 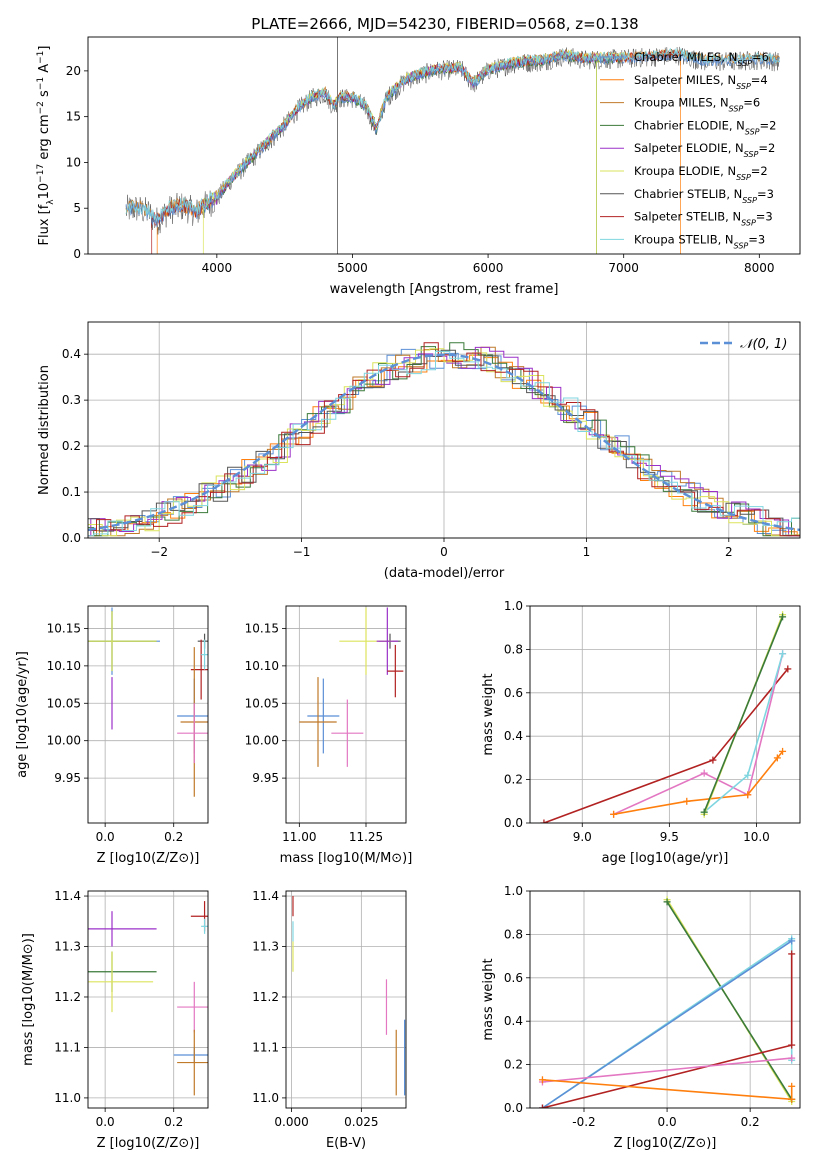 What do you see at coordinates (760, 57) in the screenshot?
I see `legend-text-part: =6` at bounding box center [760, 57].